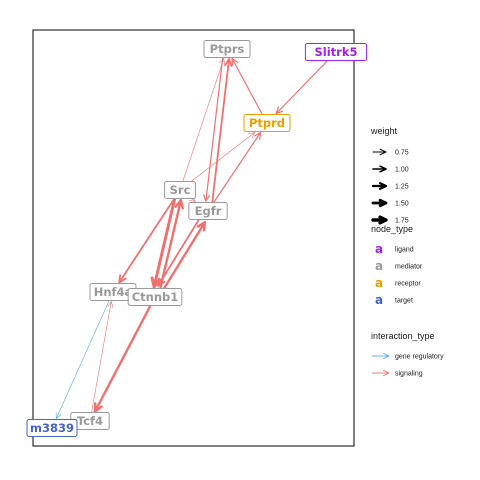  I want to click on legend-interaction-label: gene regulatory, so click(419, 357).